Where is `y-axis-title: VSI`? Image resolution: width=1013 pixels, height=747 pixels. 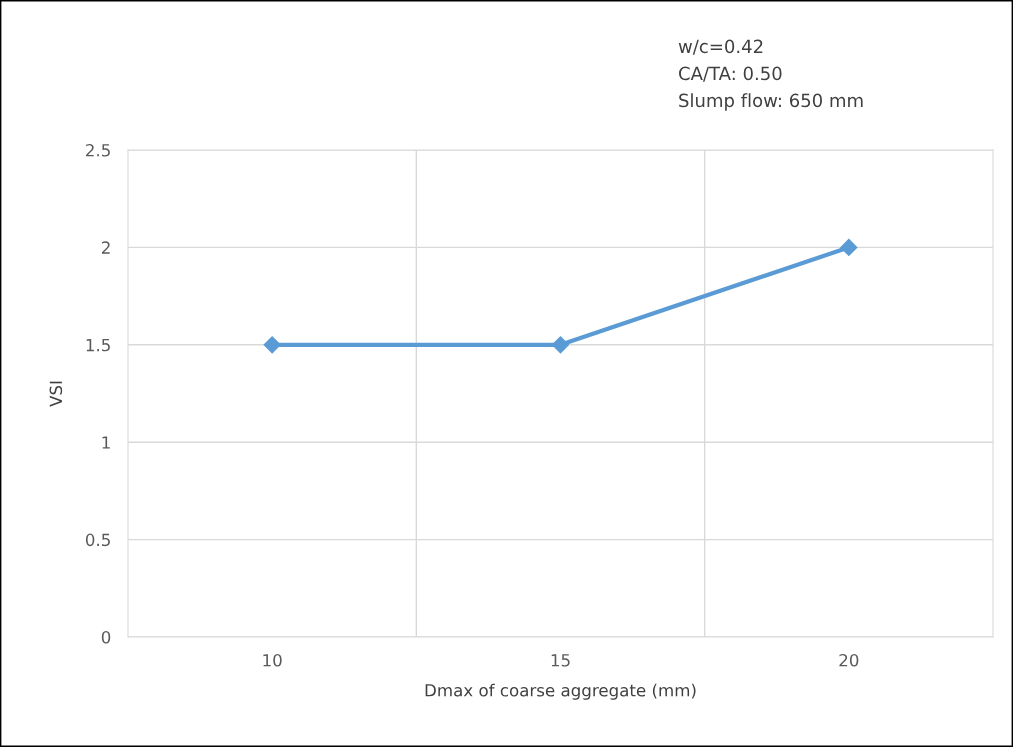
y-axis-title: VSI is located at coordinates (56, 394).